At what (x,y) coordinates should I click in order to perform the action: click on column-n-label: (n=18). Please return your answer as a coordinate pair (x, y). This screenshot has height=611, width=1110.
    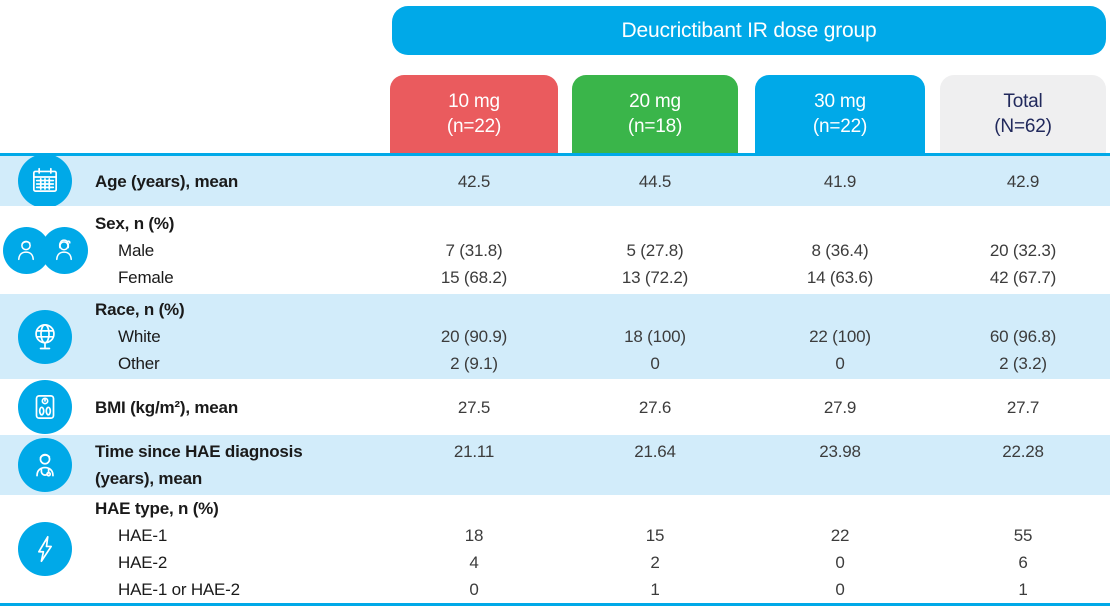
    Looking at the image, I should click on (655, 126).